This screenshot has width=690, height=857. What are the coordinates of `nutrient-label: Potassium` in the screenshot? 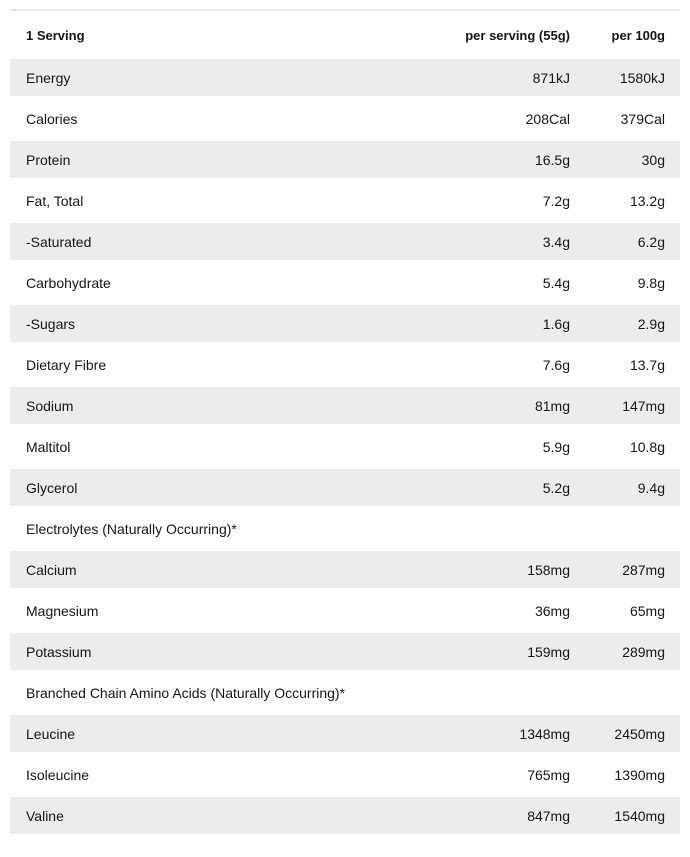 It's located at (59, 651).